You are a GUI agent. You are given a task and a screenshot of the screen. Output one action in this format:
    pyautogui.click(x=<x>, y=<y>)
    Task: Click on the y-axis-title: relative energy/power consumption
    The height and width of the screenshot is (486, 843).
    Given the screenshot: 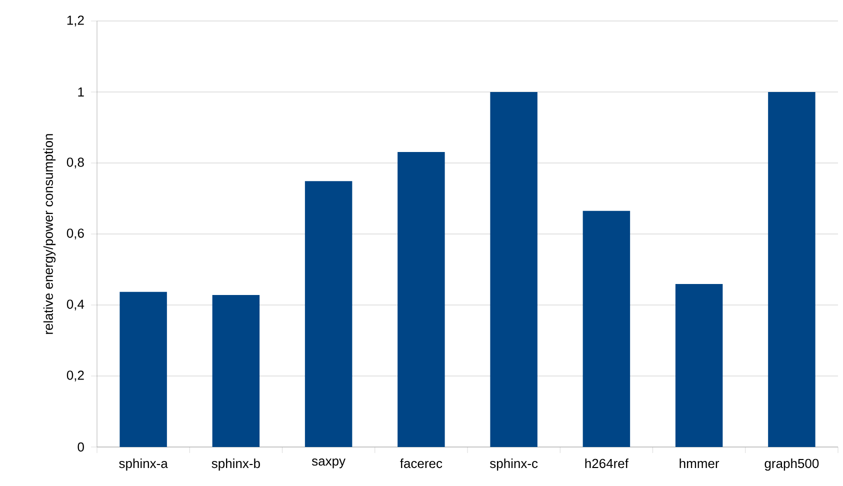 What is the action you would take?
    pyautogui.click(x=49, y=234)
    